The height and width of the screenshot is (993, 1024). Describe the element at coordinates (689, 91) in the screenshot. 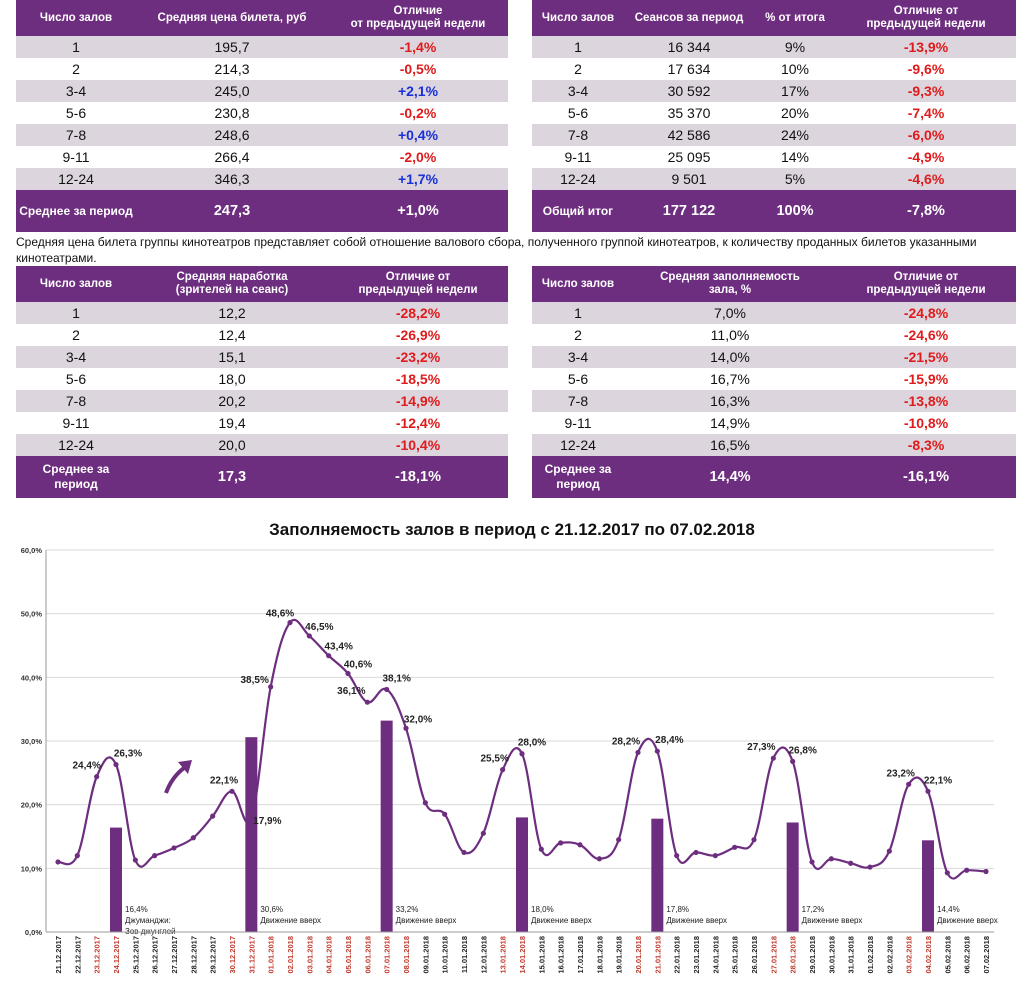

I see `value-cell: 30 592` at that location.